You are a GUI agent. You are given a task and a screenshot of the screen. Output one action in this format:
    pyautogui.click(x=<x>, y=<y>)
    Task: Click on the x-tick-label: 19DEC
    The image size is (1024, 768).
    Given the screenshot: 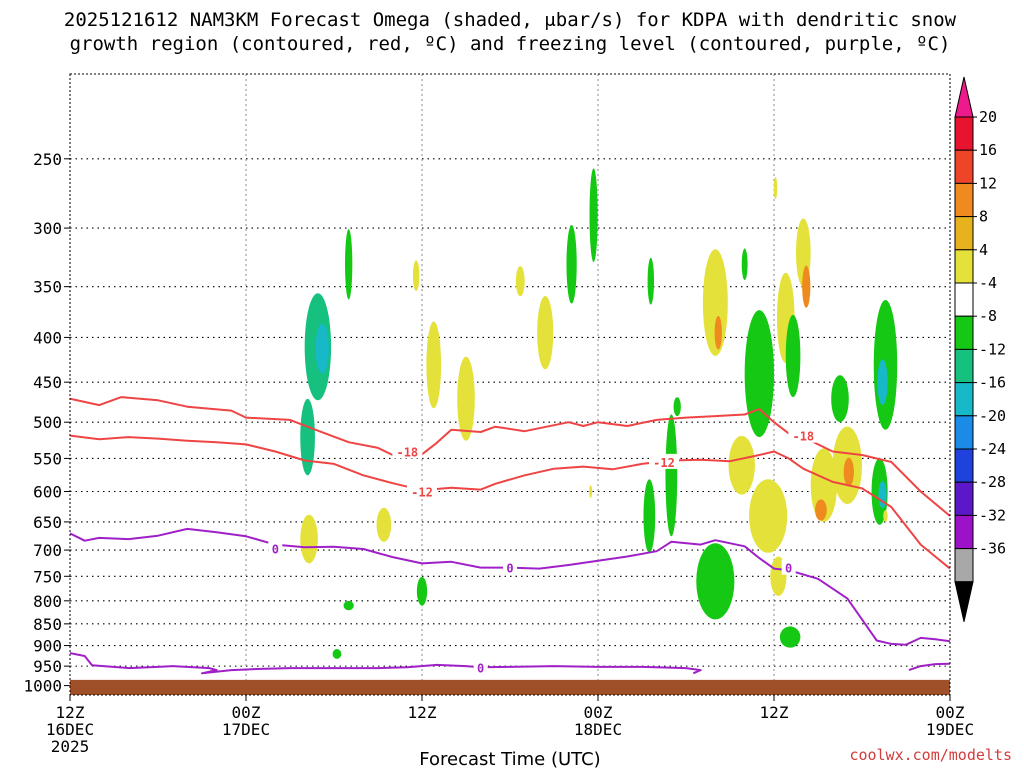 What is the action you would take?
    pyautogui.click(x=950, y=729)
    